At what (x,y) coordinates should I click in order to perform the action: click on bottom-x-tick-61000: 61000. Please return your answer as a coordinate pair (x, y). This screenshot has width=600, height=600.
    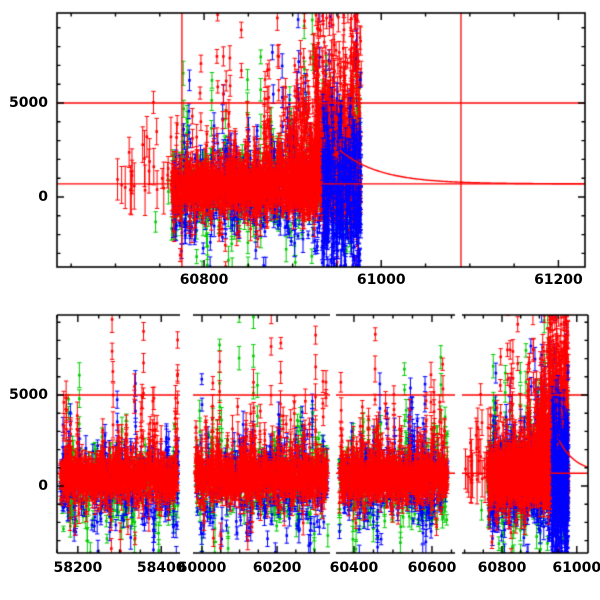
    Looking at the image, I should click on (576, 568).